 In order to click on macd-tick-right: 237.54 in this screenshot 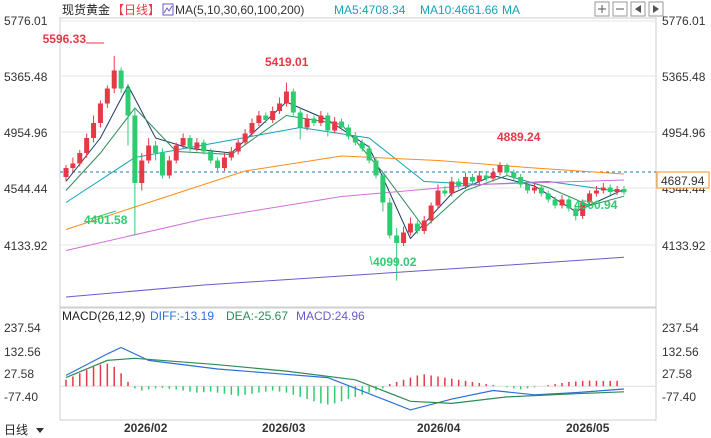, I will do `click(680, 328)`.